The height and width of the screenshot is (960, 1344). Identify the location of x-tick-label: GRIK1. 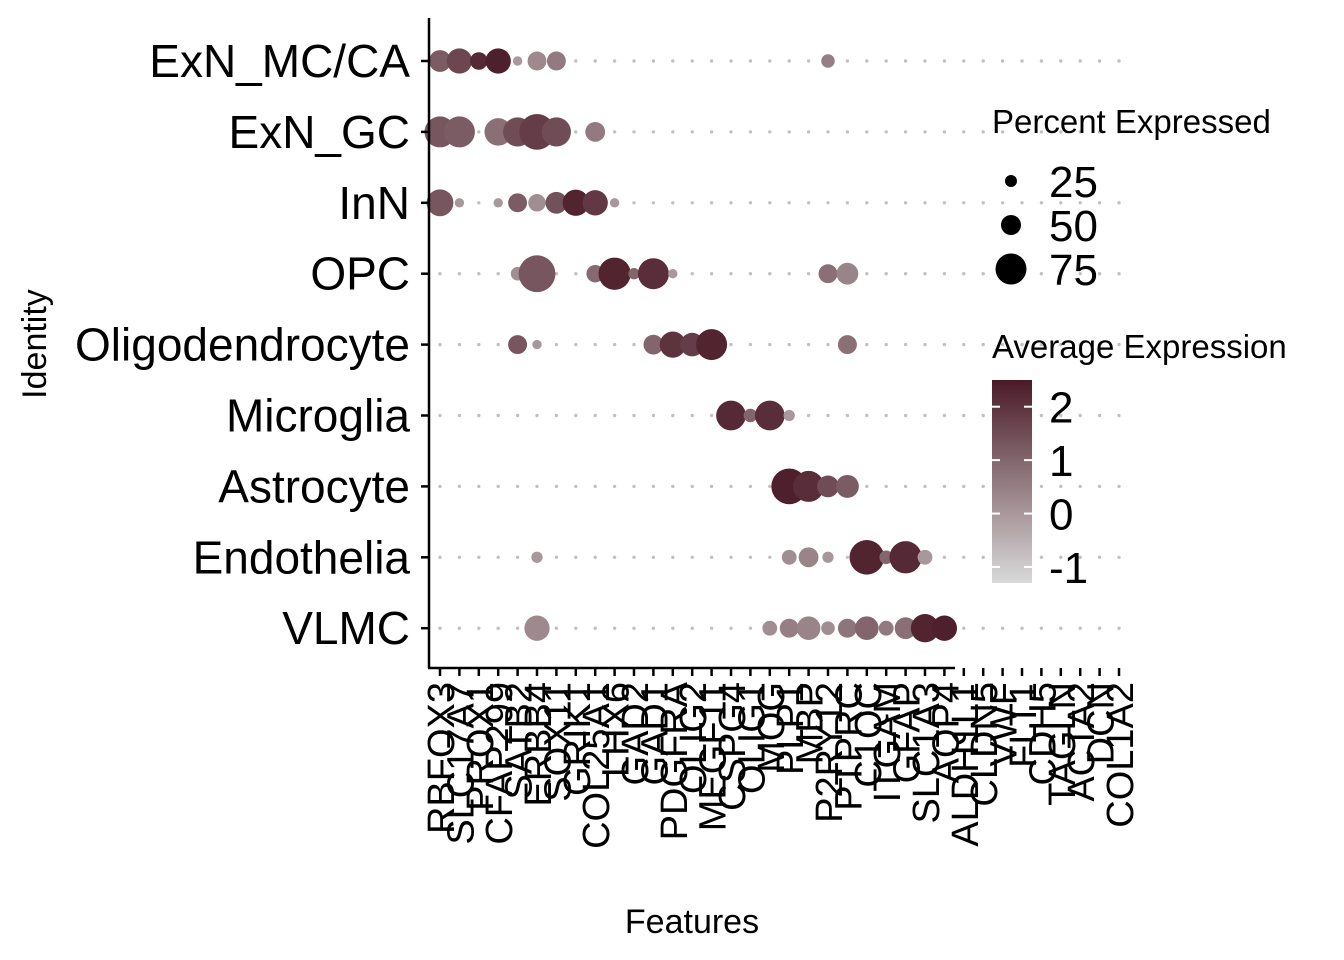
(578, 739).